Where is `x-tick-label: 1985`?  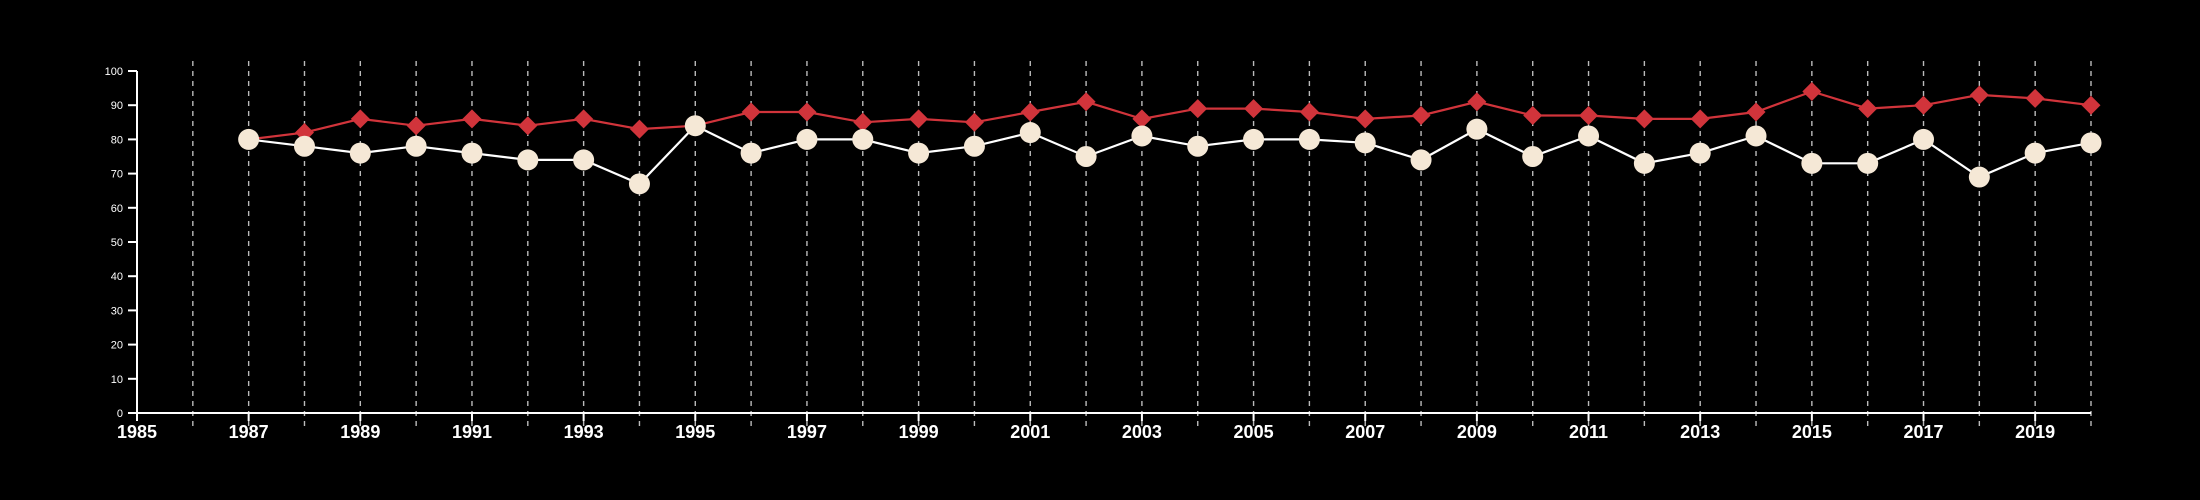 x-tick-label: 1985 is located at coordinates (137, 432).